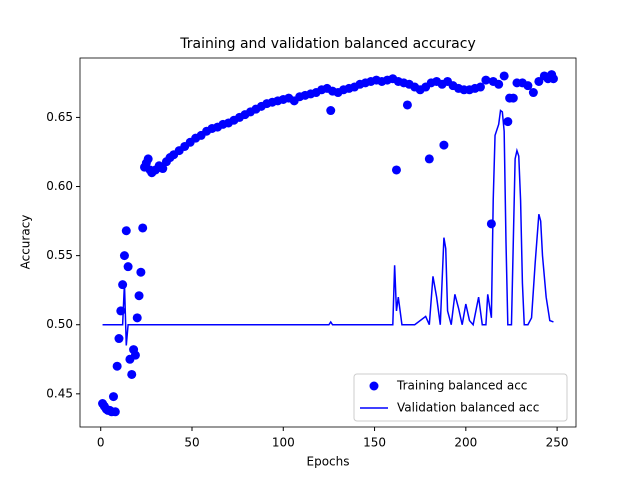 The width and height of the screenshot is (640, 480). What do you see at coordinates (59, 324) in the screenshot?
I see `y-tick-label: 0.50` at bounding box center [59, 324].